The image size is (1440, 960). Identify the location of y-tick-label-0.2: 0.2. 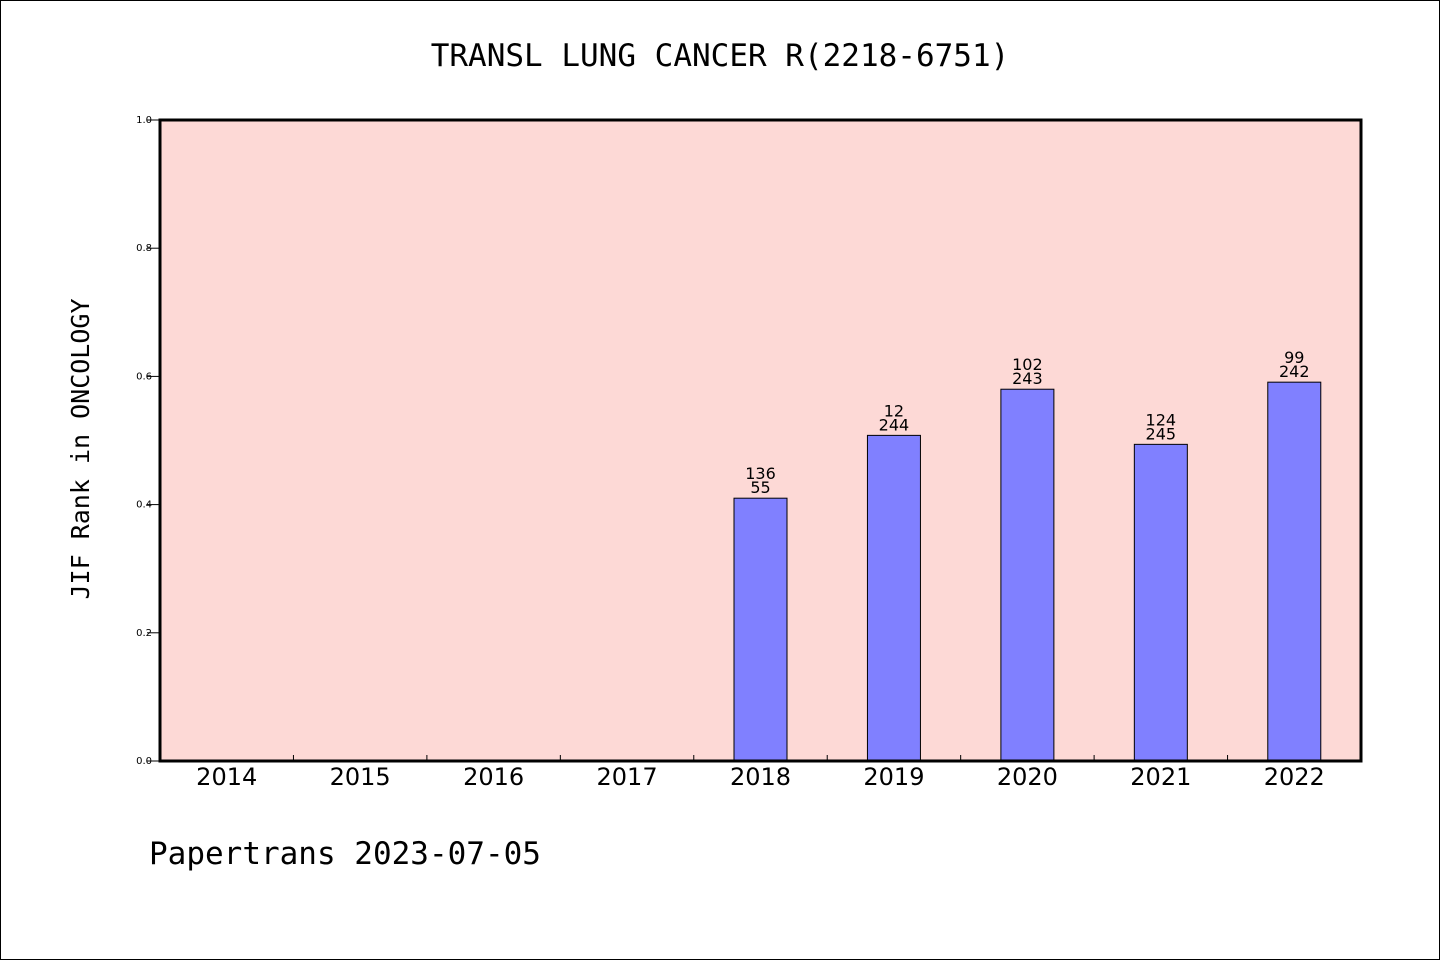
(144, 633).